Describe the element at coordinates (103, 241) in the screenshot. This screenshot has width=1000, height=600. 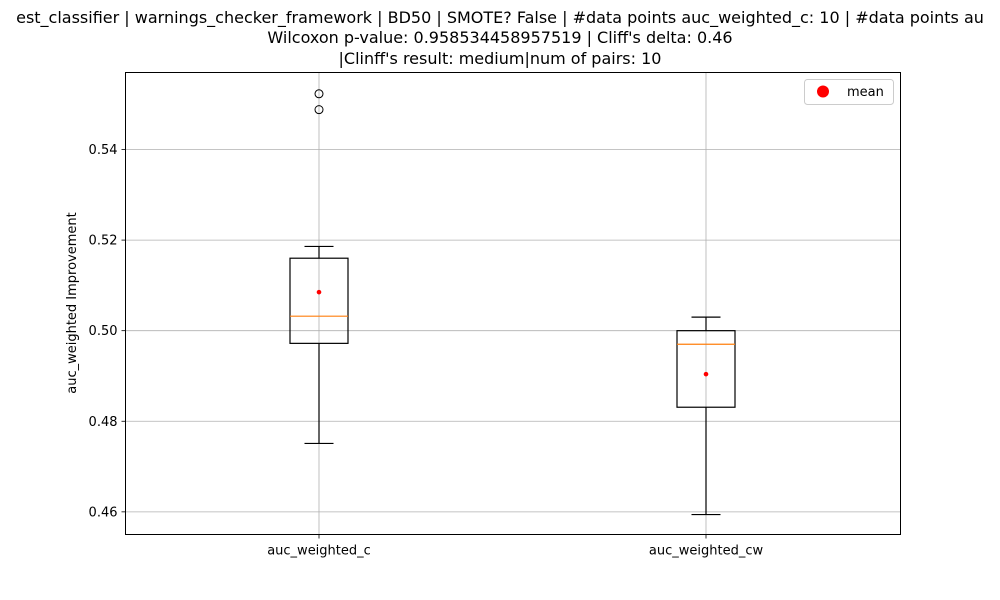
I see `y-tick-label: 0.52` at that location.